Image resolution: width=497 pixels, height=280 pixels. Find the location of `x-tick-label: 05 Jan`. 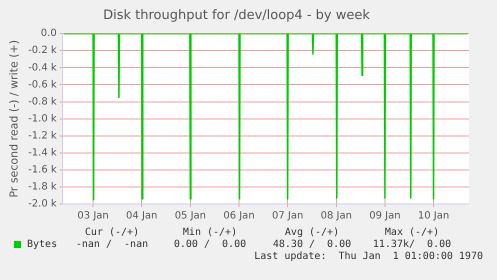

x-tick-label: 05 Jan is located at coordinates (190, 216).